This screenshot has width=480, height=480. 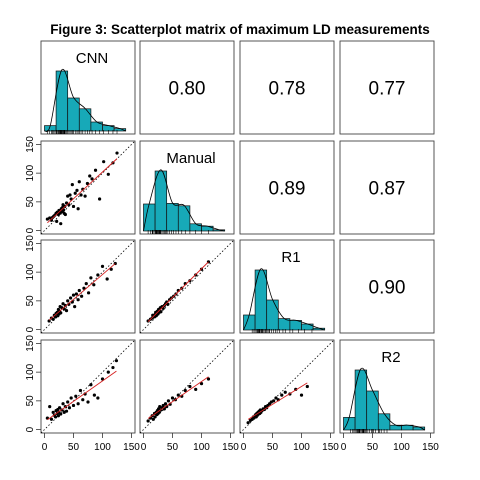 I want to click on identity-line, so click(x=88, y=386).